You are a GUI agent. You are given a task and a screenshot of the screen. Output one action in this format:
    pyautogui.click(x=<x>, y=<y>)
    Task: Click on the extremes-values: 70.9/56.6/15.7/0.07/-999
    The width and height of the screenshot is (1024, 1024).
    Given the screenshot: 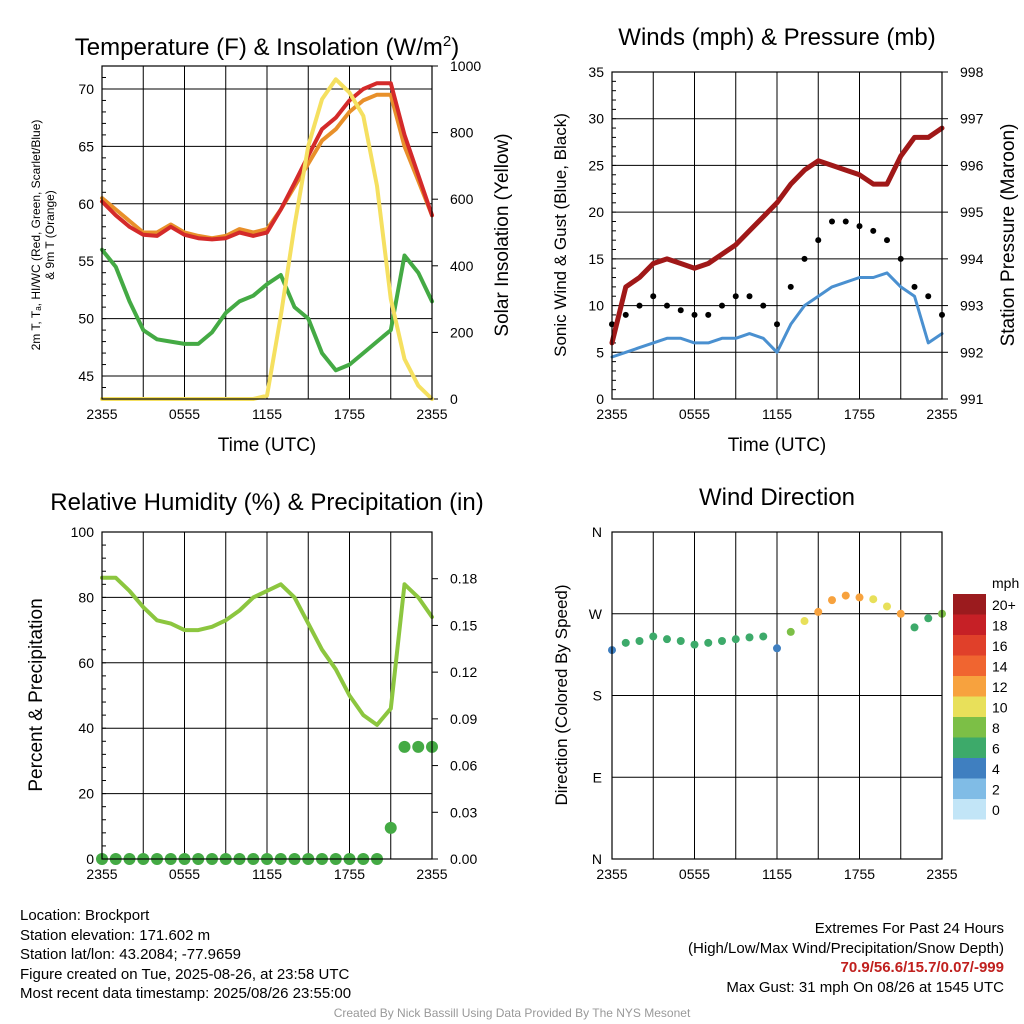 What is the action you would take?
    pyautogui.click(x=922, y=967)
    